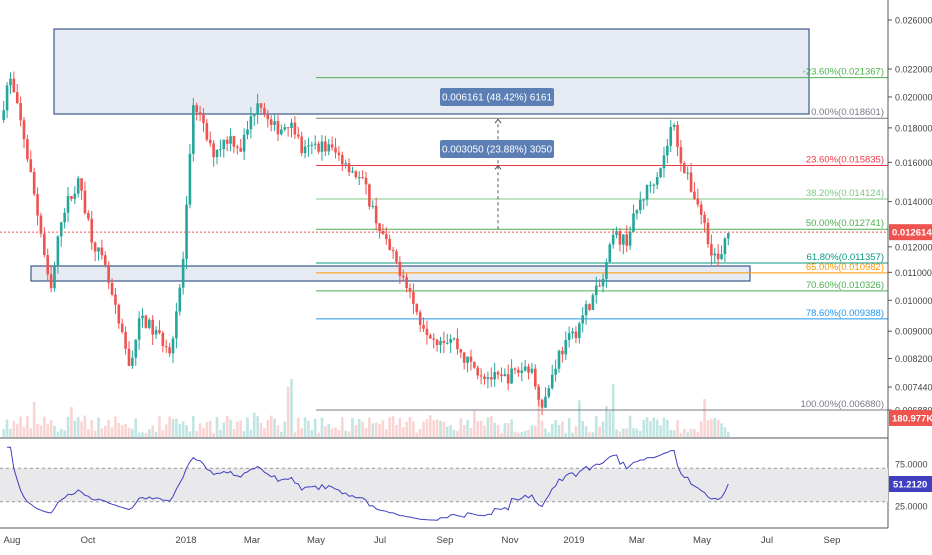 The height and width of the screenshot is (555, 932). Describe the element at coordinates (843, 72) in the screenshot. I see `fib-level-label: -23.60%(0.021367)` at that location.